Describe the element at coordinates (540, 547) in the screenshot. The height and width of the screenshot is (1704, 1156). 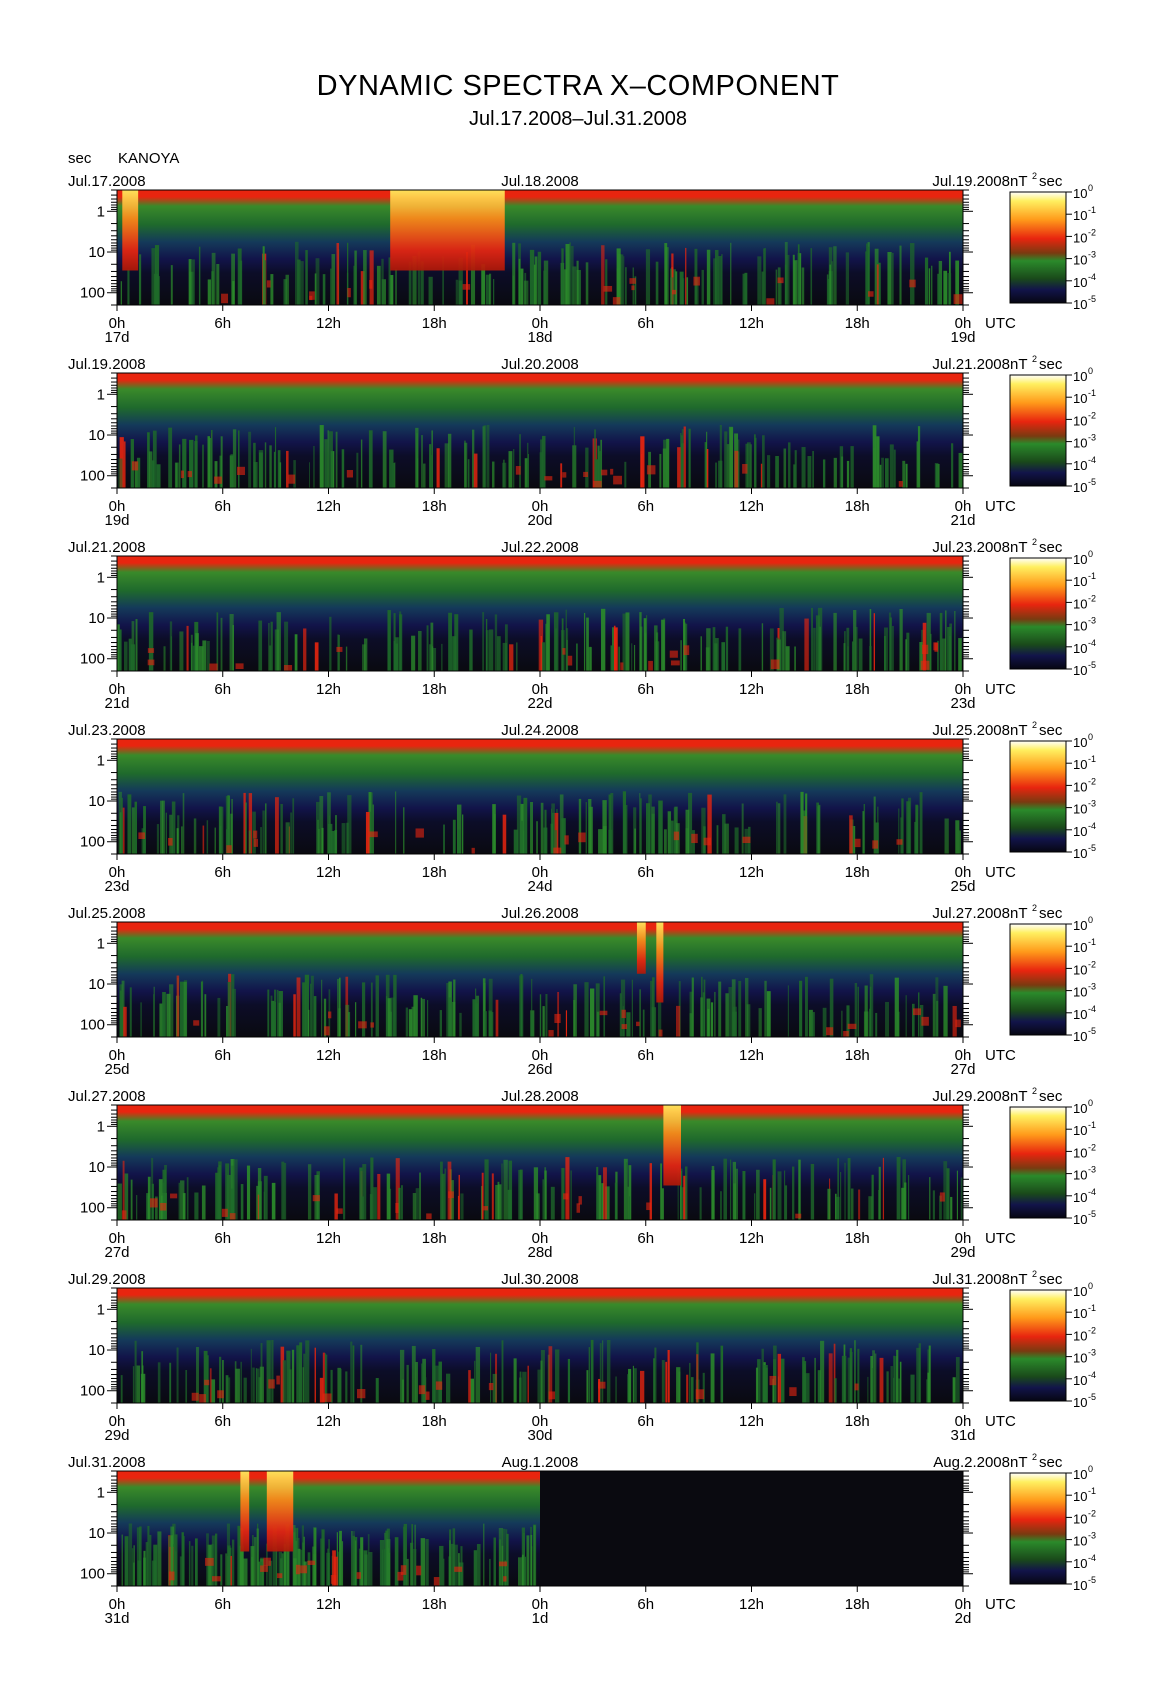
I see `panel-mid-date: Jul.22.2008` at that location.